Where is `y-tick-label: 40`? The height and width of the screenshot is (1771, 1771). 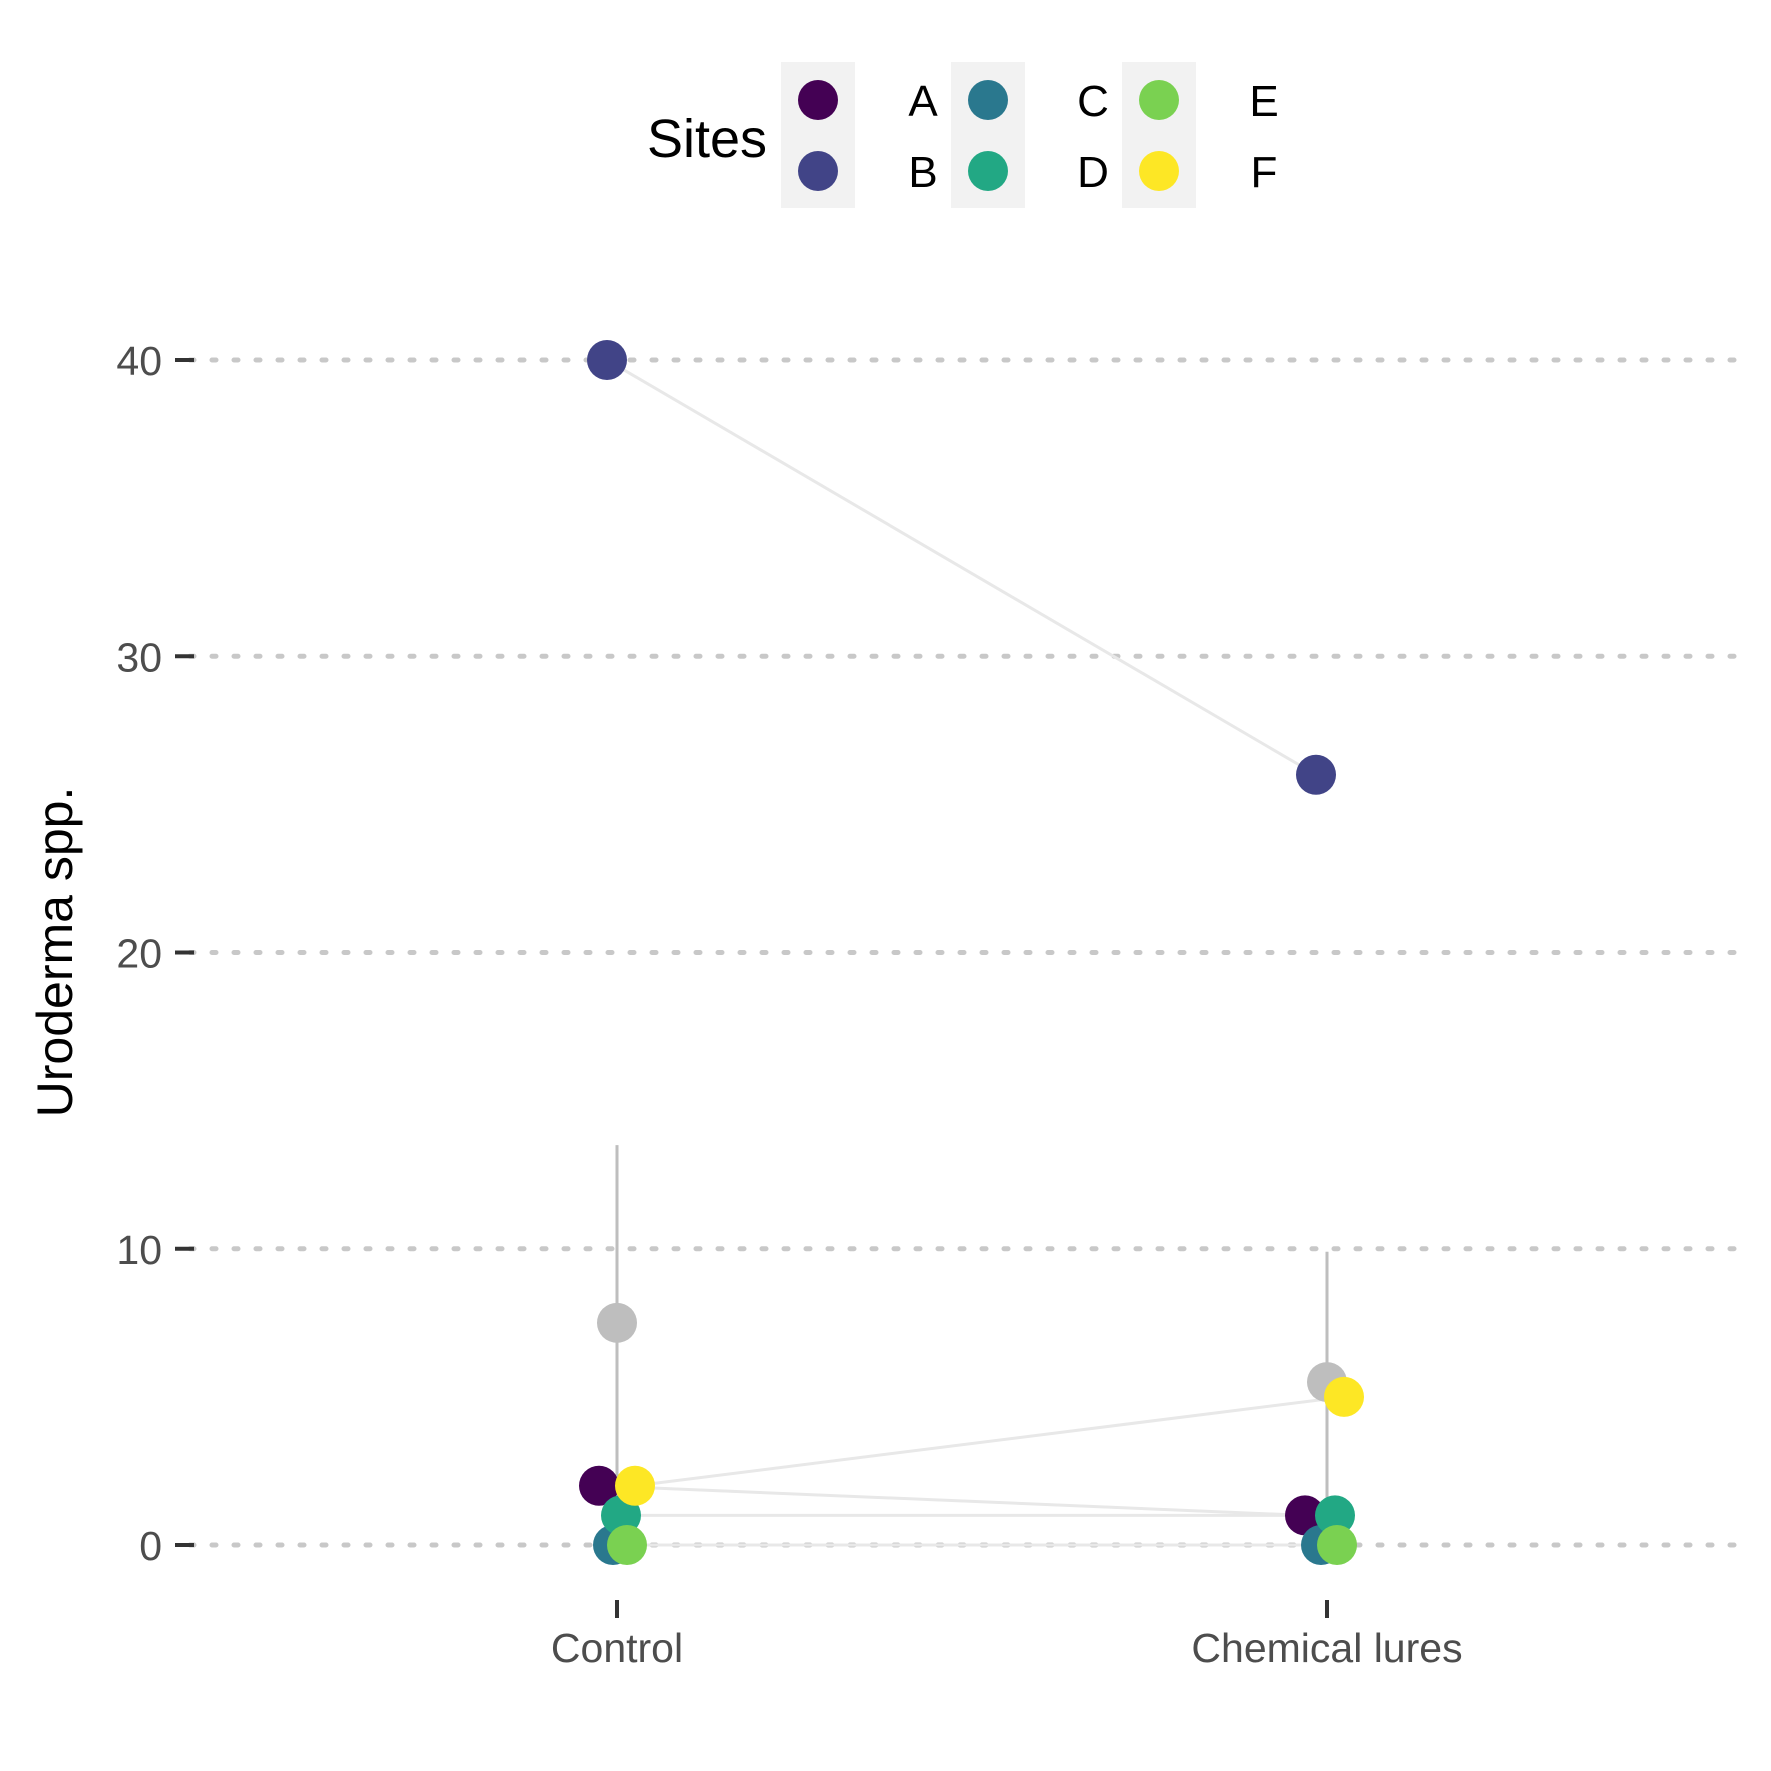 y-tick-label: 40 is located at coordinates (139, 361).